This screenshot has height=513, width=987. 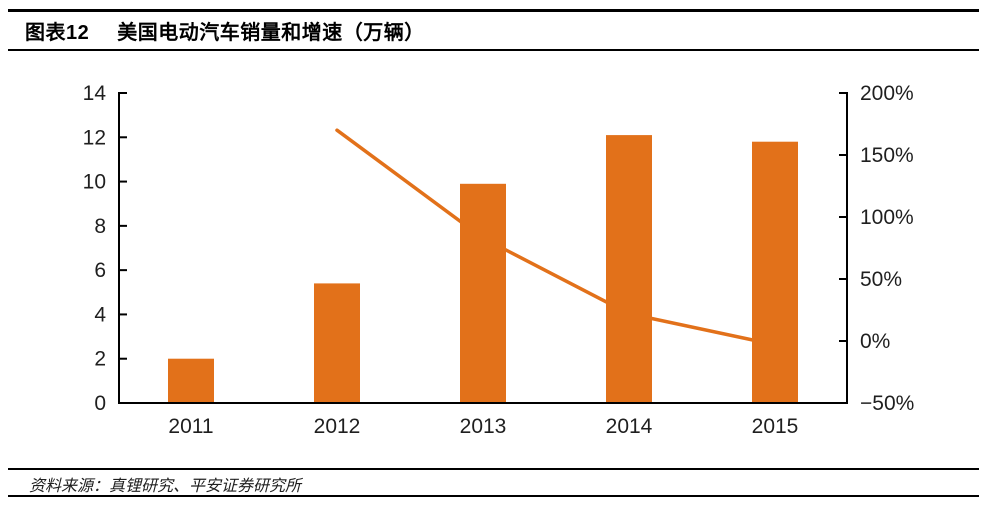 What do you see at coordinates (493, 496) in the screenshot?
I see `footer-bottom-rule` at bounding box center [493, 496].